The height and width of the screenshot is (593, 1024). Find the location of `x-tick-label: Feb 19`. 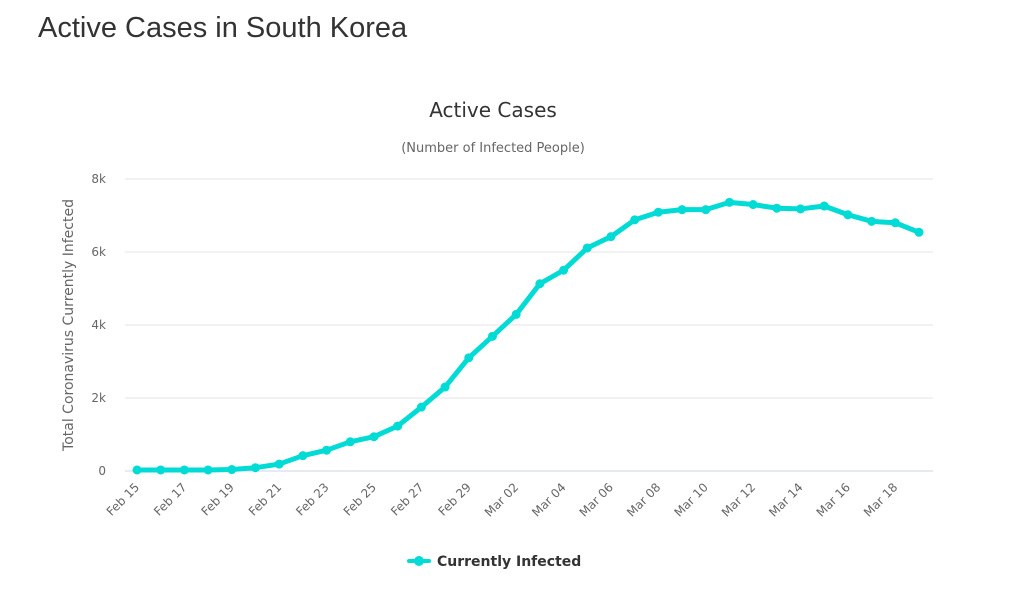

x-tick-label: Feb 19 is located at coordinates (217, 499).